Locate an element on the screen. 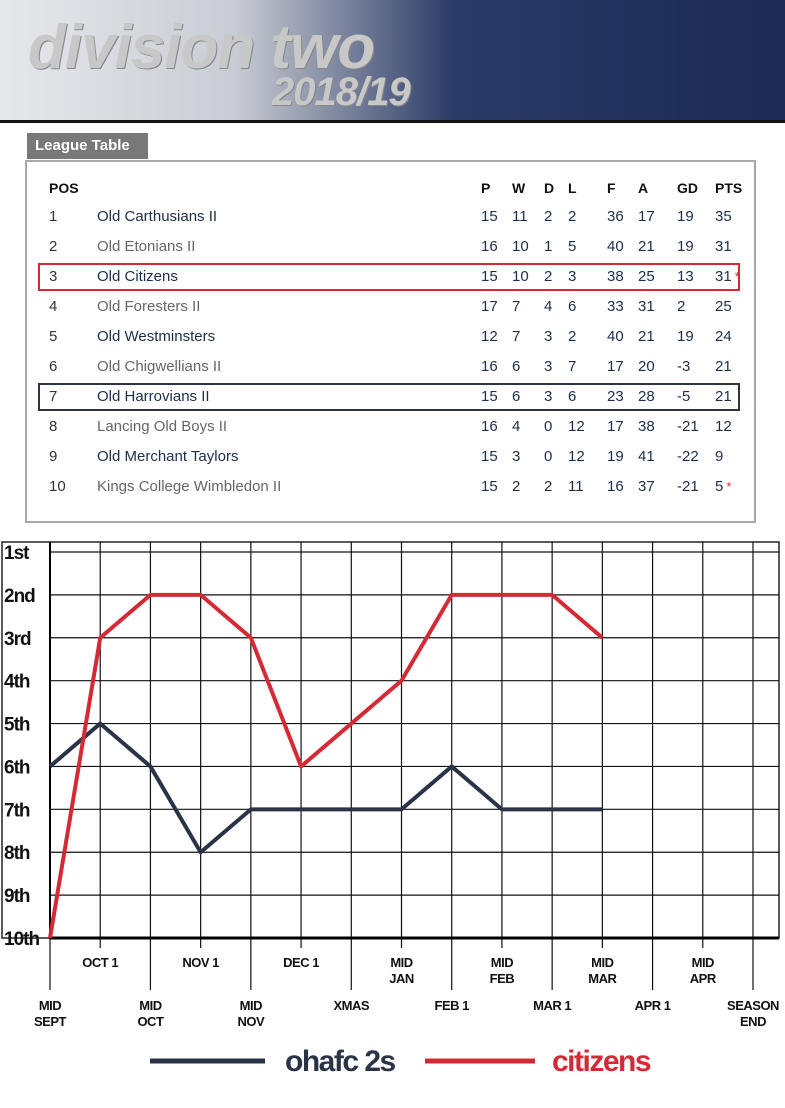 Image resolution: width=785 pixels, height=1108 pixels. table-cell: 41 is located at coordinates (646, 456).